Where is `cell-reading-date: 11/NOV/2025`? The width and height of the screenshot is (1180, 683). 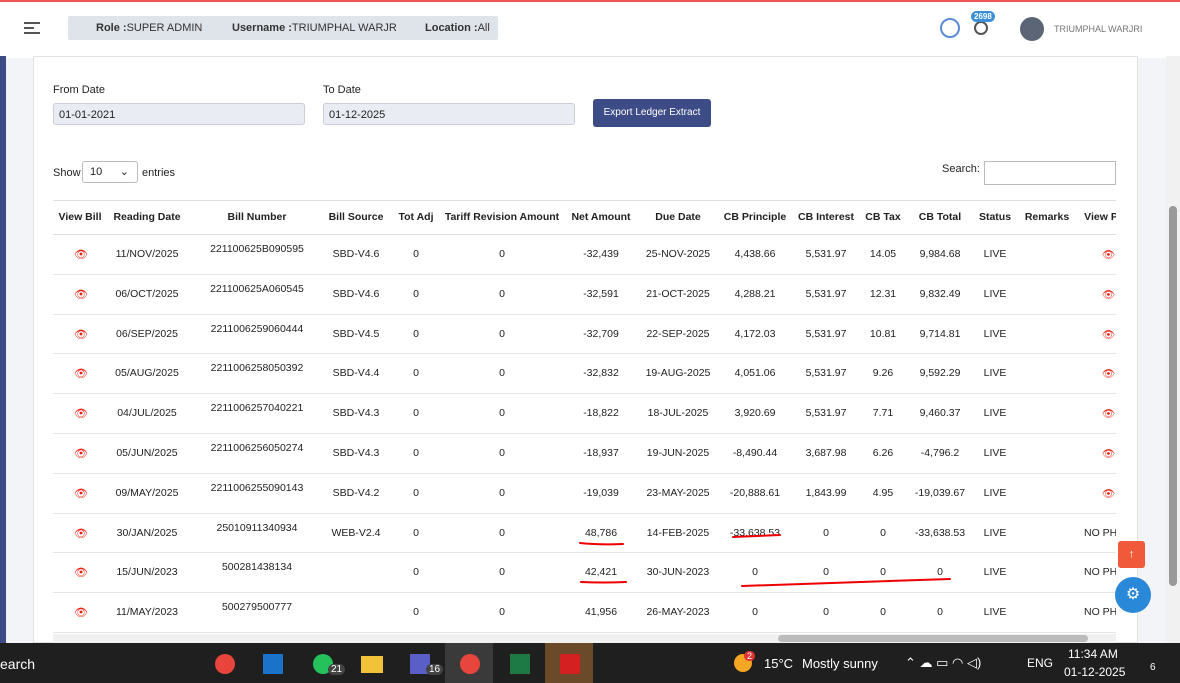 cell-reading-date: 11/NOV/2025 is located at coordinates (147, 254).